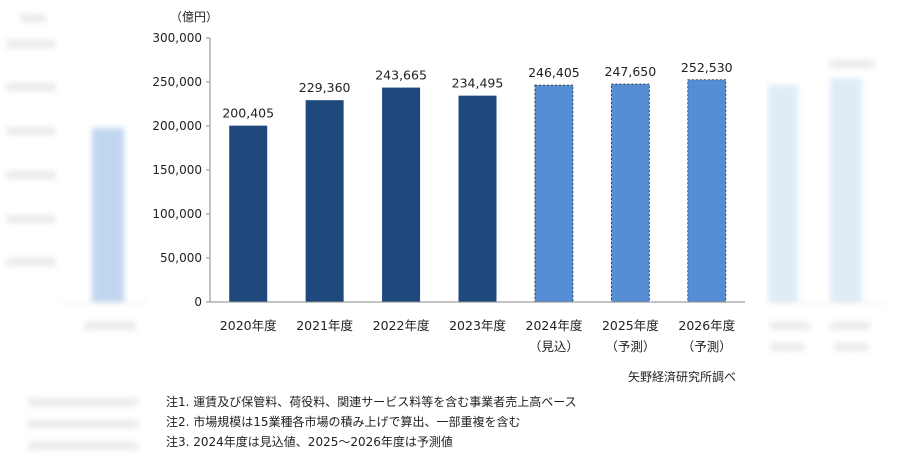  What do you see at coordinates (248, 325) in the screenshot?
I see `x-tick-label: 2020年度` at bounding box center [248, 325].